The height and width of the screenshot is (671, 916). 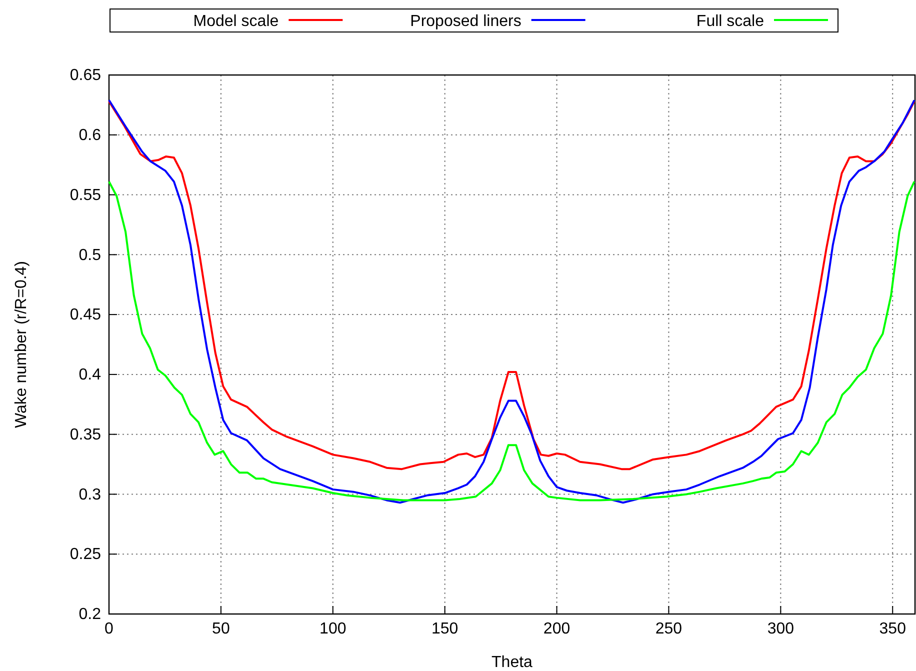 I want to click on x-tick-label: 0, so click(x=109, y=629).